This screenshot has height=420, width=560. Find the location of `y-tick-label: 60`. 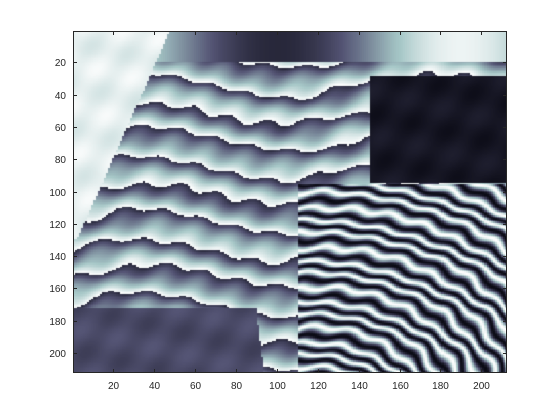

y-tick-label: 60 is located at coordinates (61, 128).